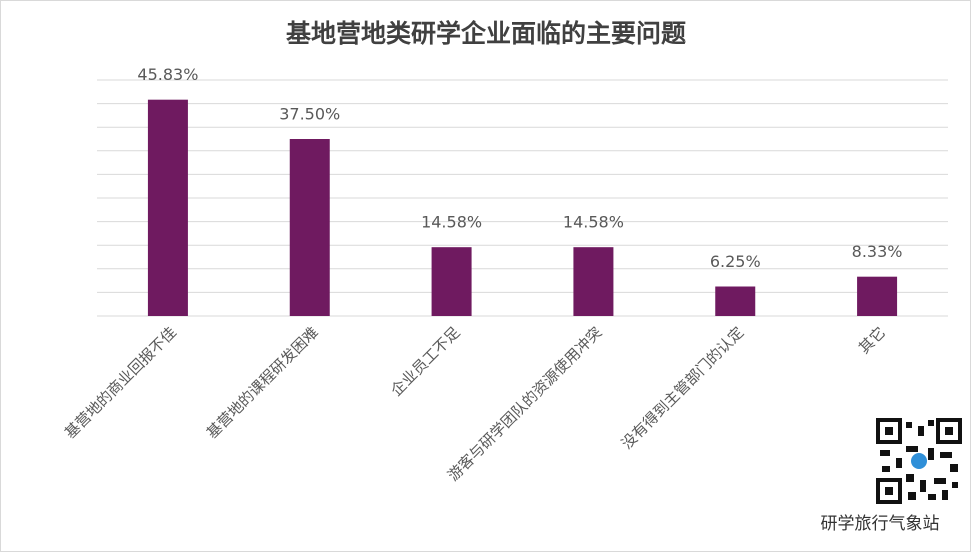 Image resolution: width=972 pixels, height=553 pixels. Describe the element at coordinates (877, 251) in the screenshot. I see `value-label: 8.33%` at that location.